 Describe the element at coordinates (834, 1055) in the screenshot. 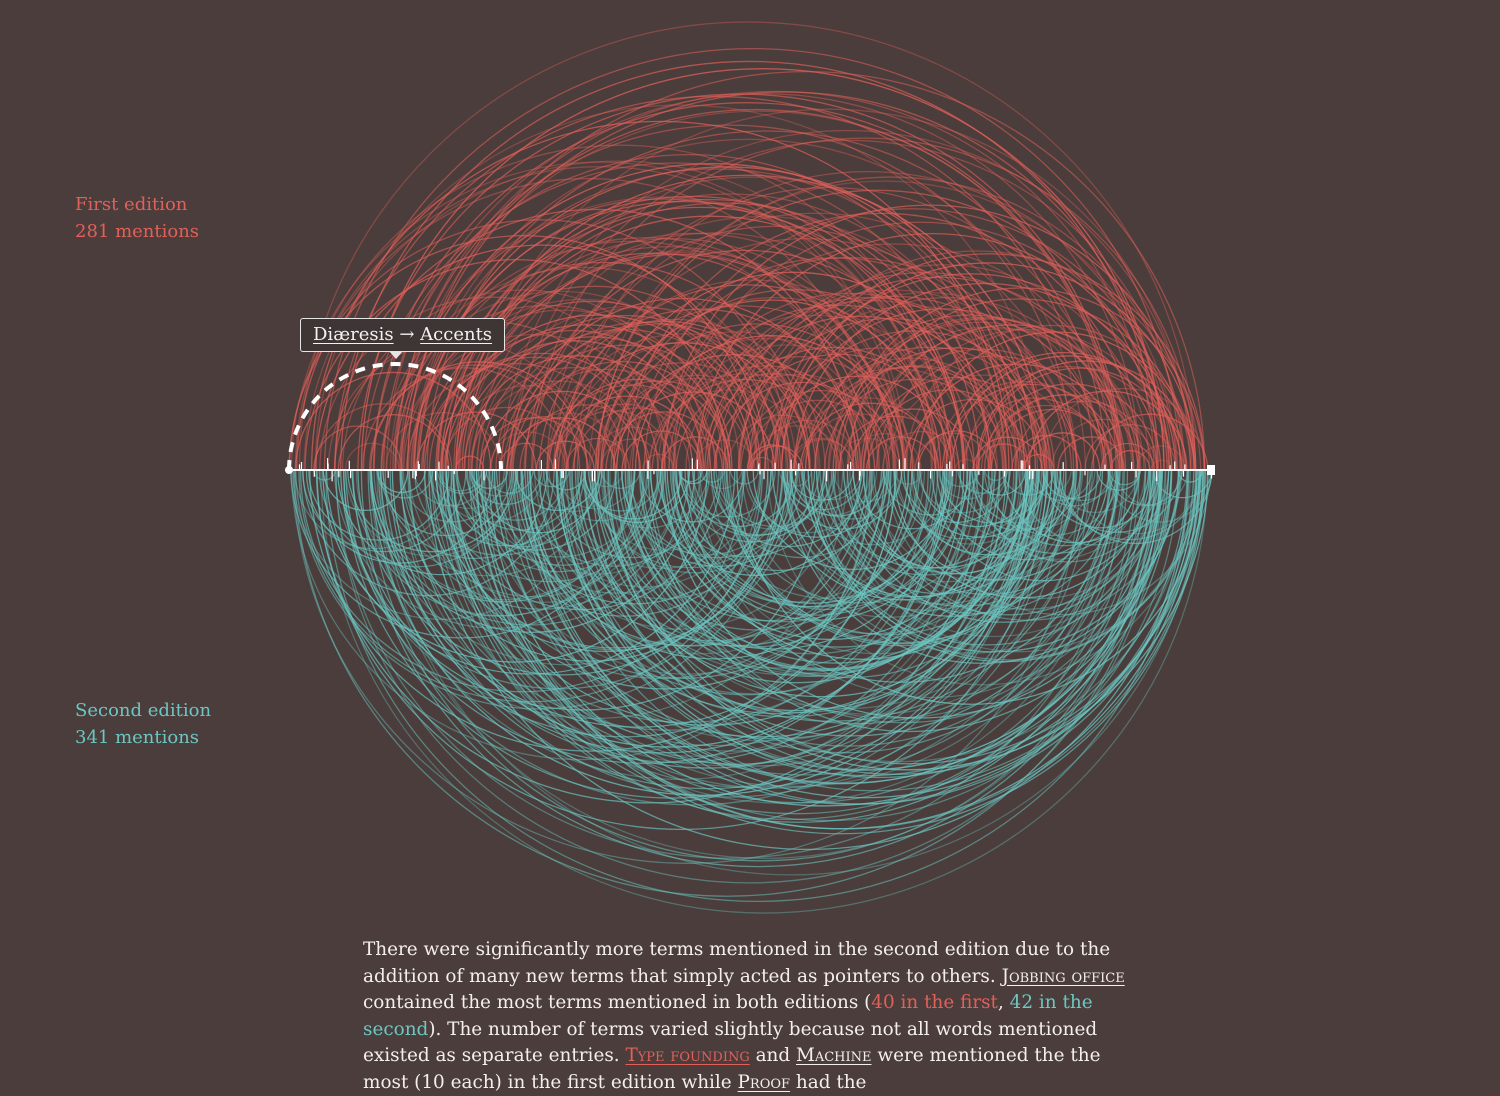

I see `term-link-machine: Machine` at that location.